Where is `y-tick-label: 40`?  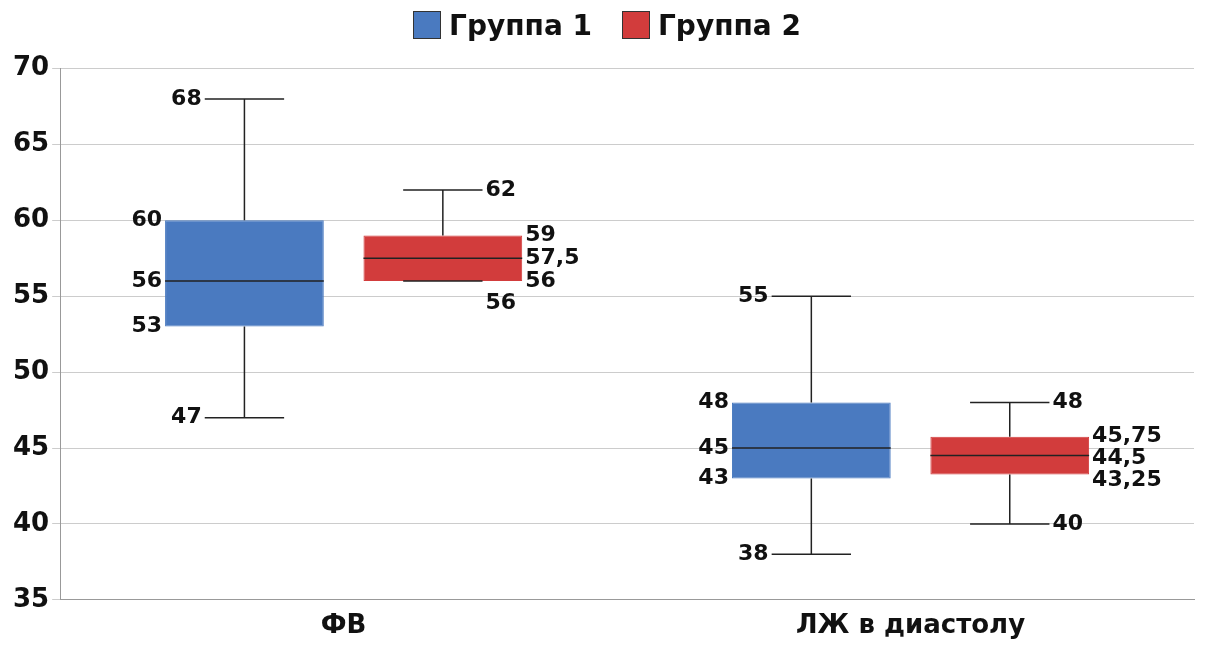
y-tick-label: 40 is located at coordinates (31, 521).